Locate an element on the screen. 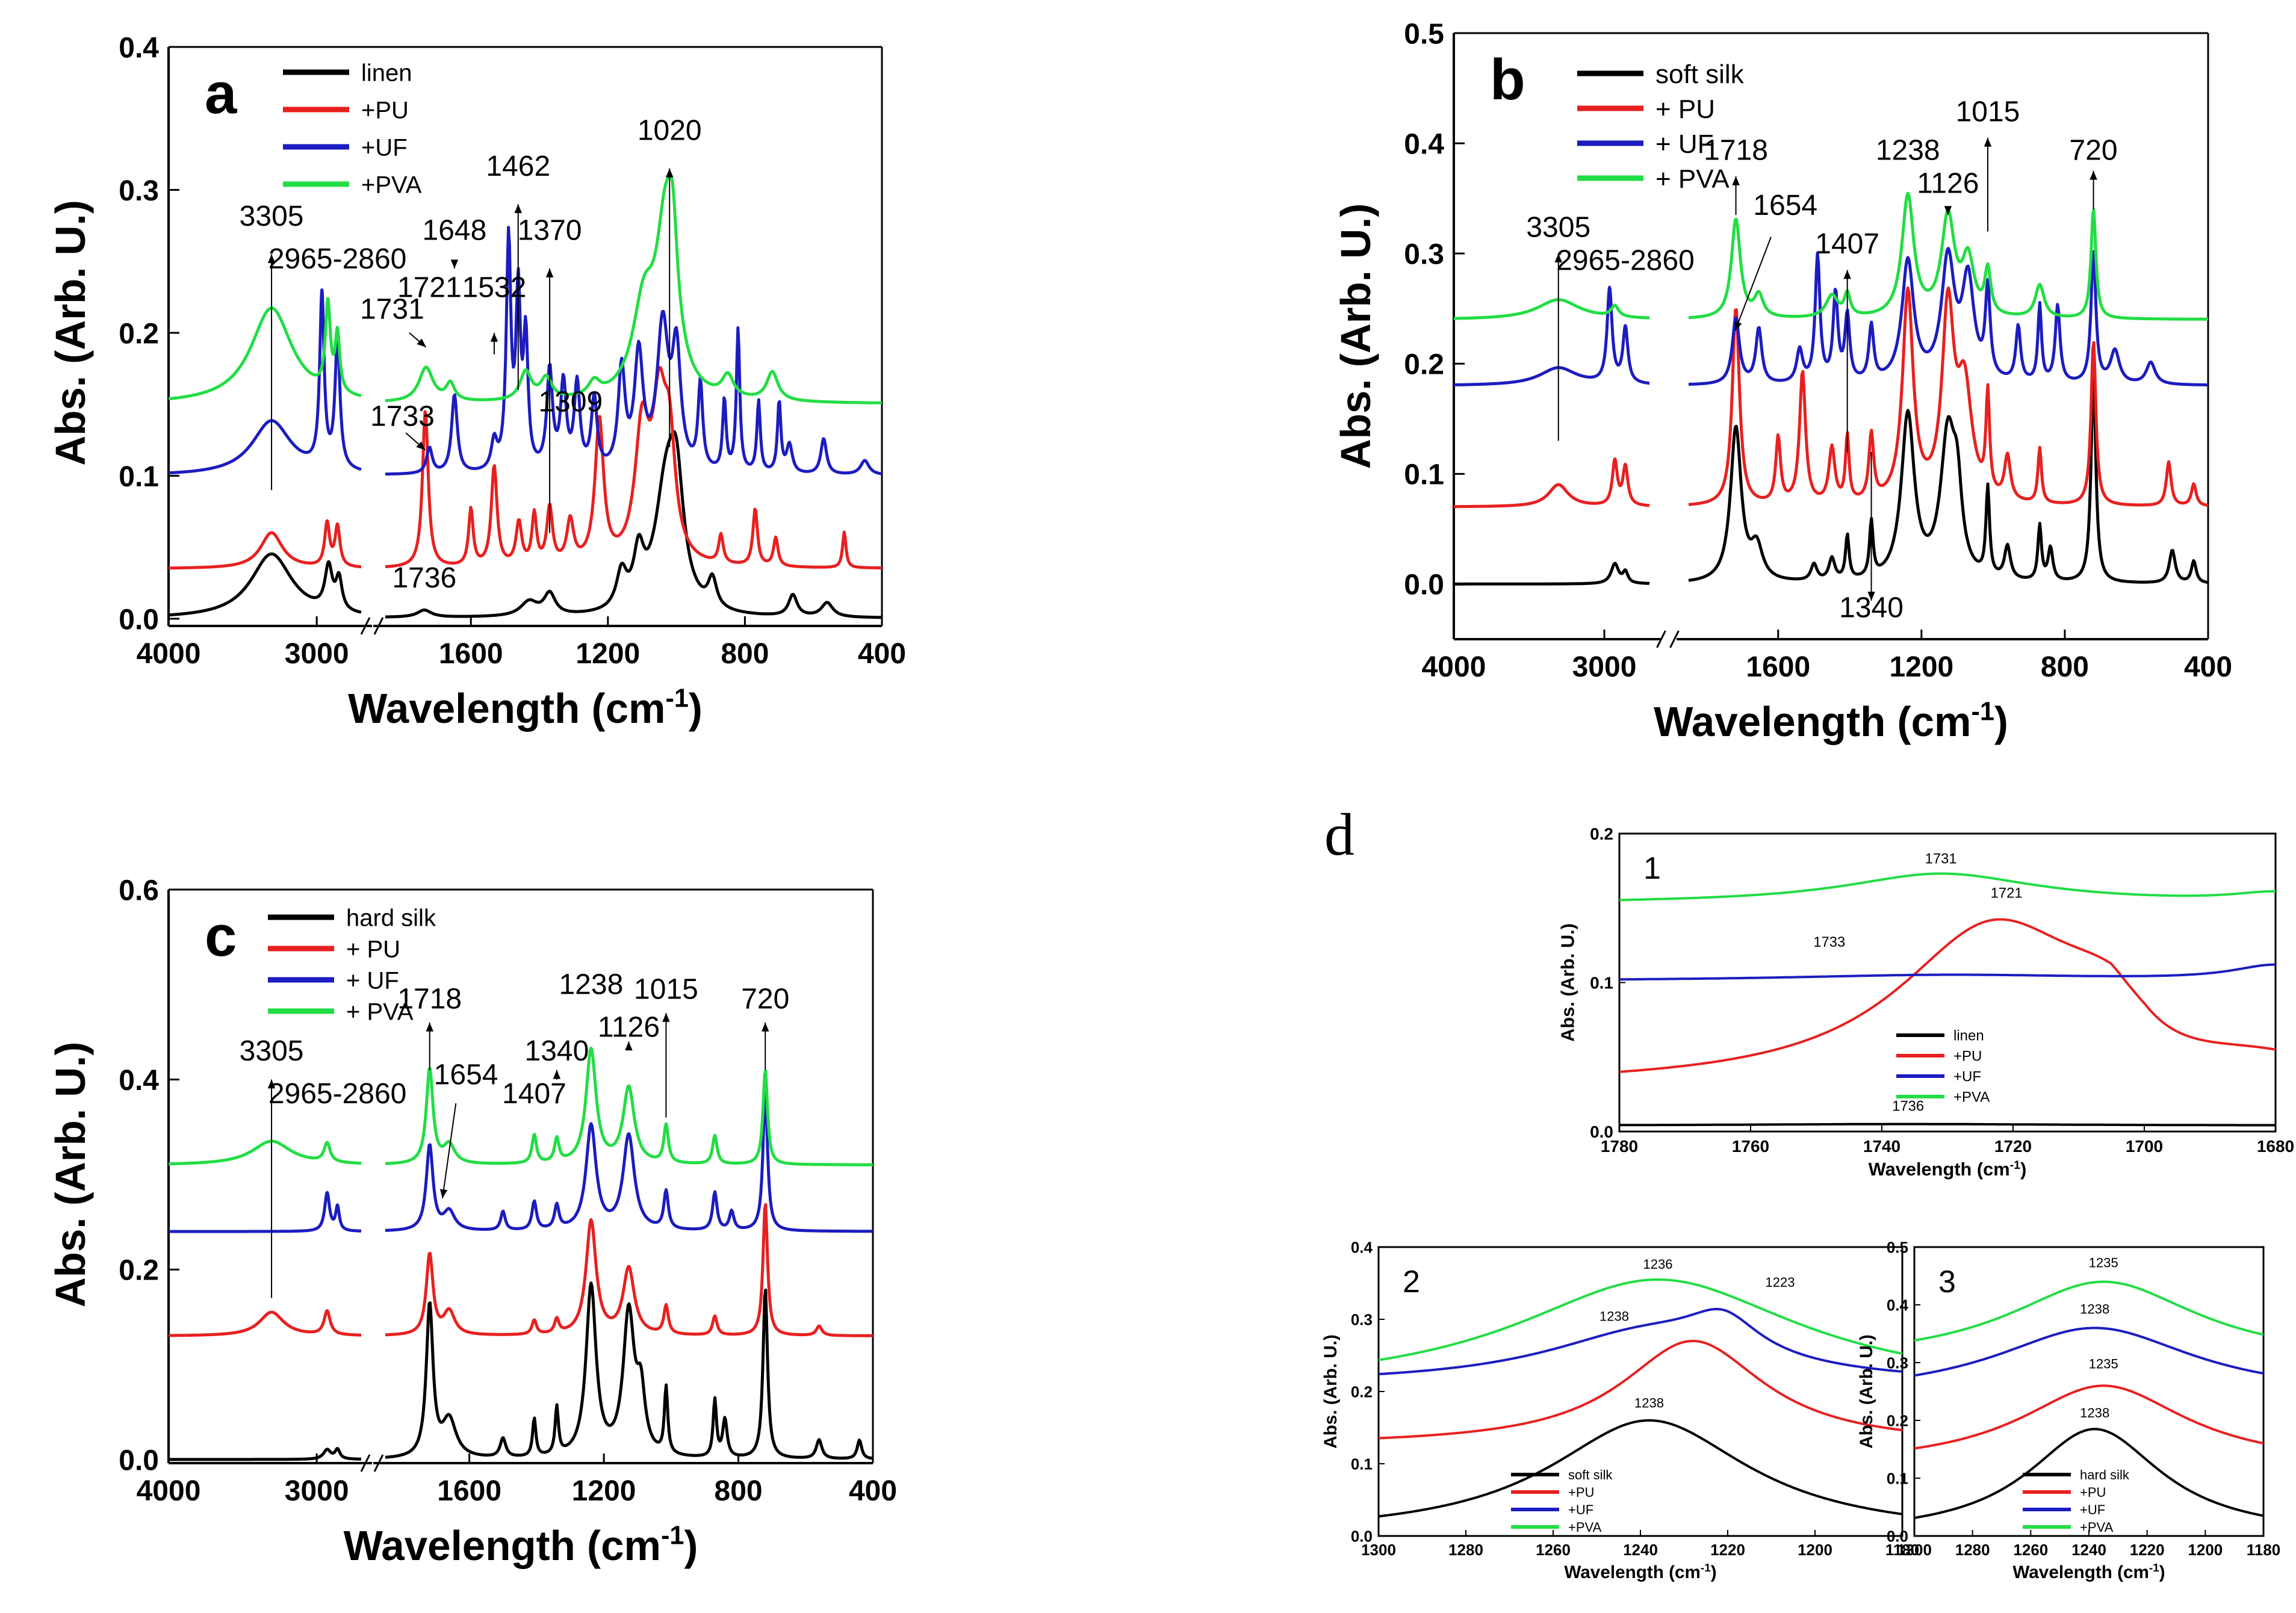  peak-label: 1370 is located at coordinates (550, 231).